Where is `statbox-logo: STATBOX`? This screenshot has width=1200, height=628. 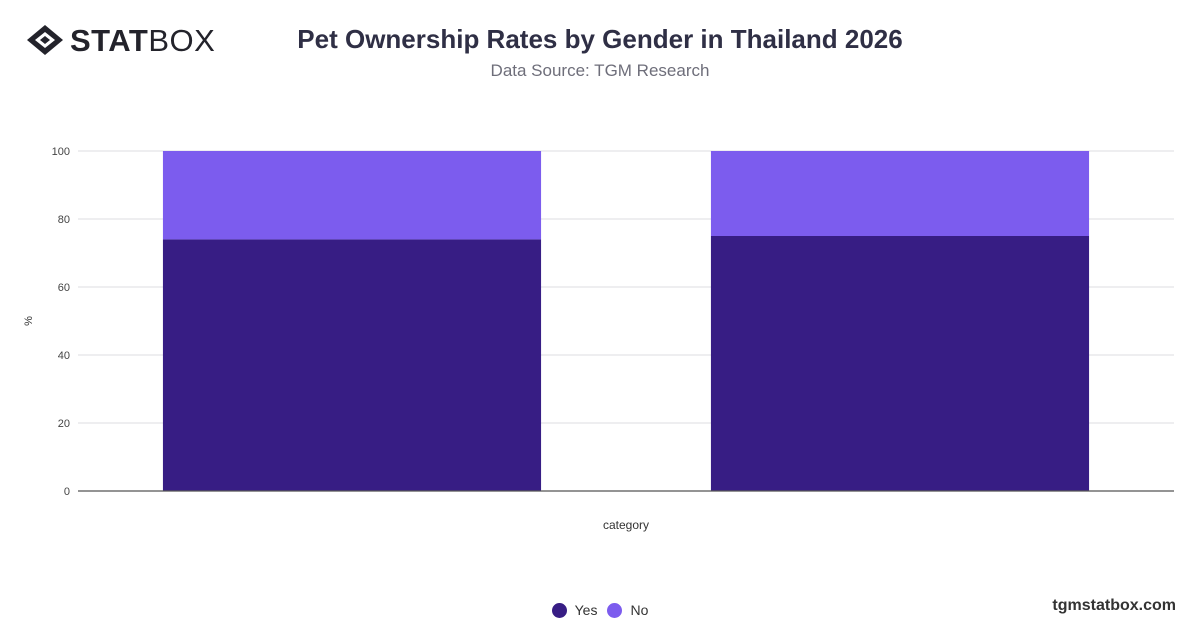 statbox-logo: STATBOX is located at coordinates (120, 40).